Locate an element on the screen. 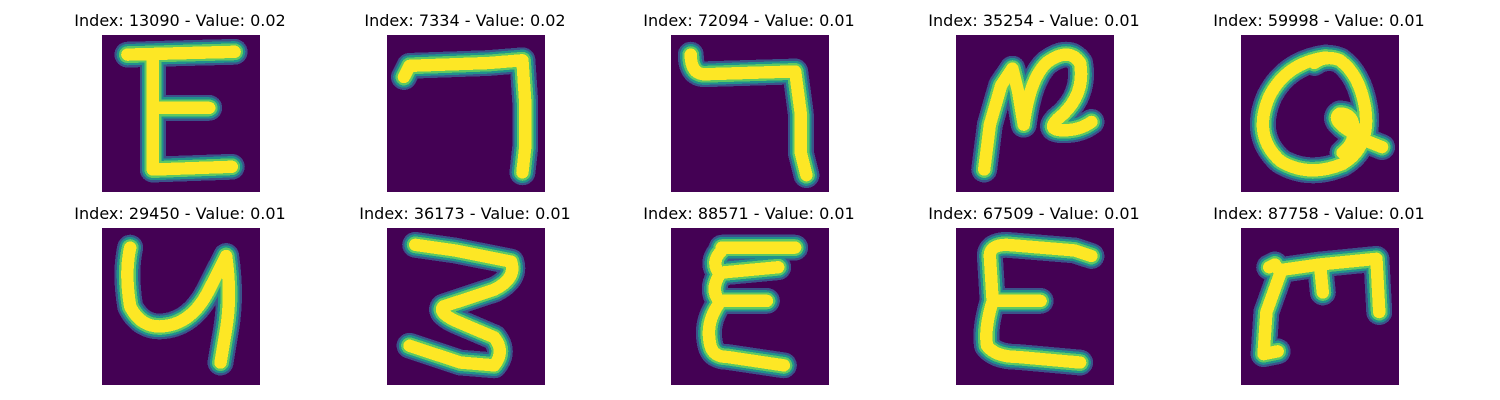 The image size is (1500, 400). image-panel-4: Index: 35254 - Value: 0.01 is located at coordinates (1034, 100).